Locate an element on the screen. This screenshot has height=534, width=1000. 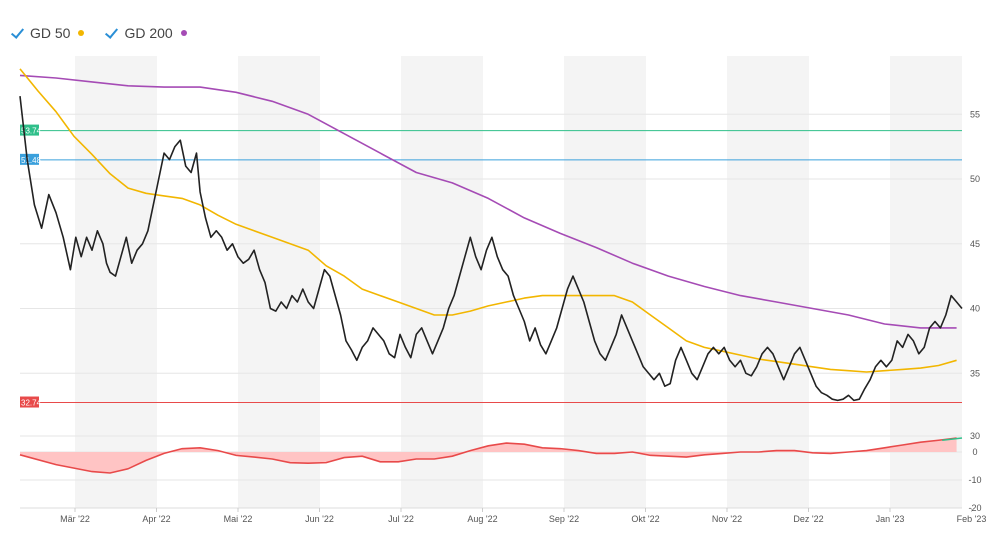
y-tick-label: -10 is located at coordinates (974, 480).